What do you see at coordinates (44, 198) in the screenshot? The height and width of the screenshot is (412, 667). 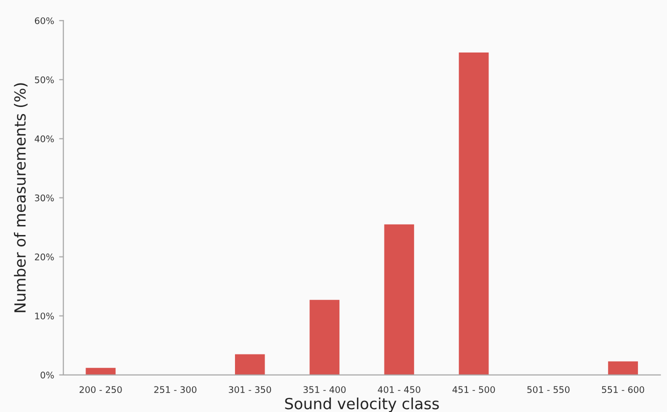 I see `y-tick-label: 30%` at bounding box center [44, 198].